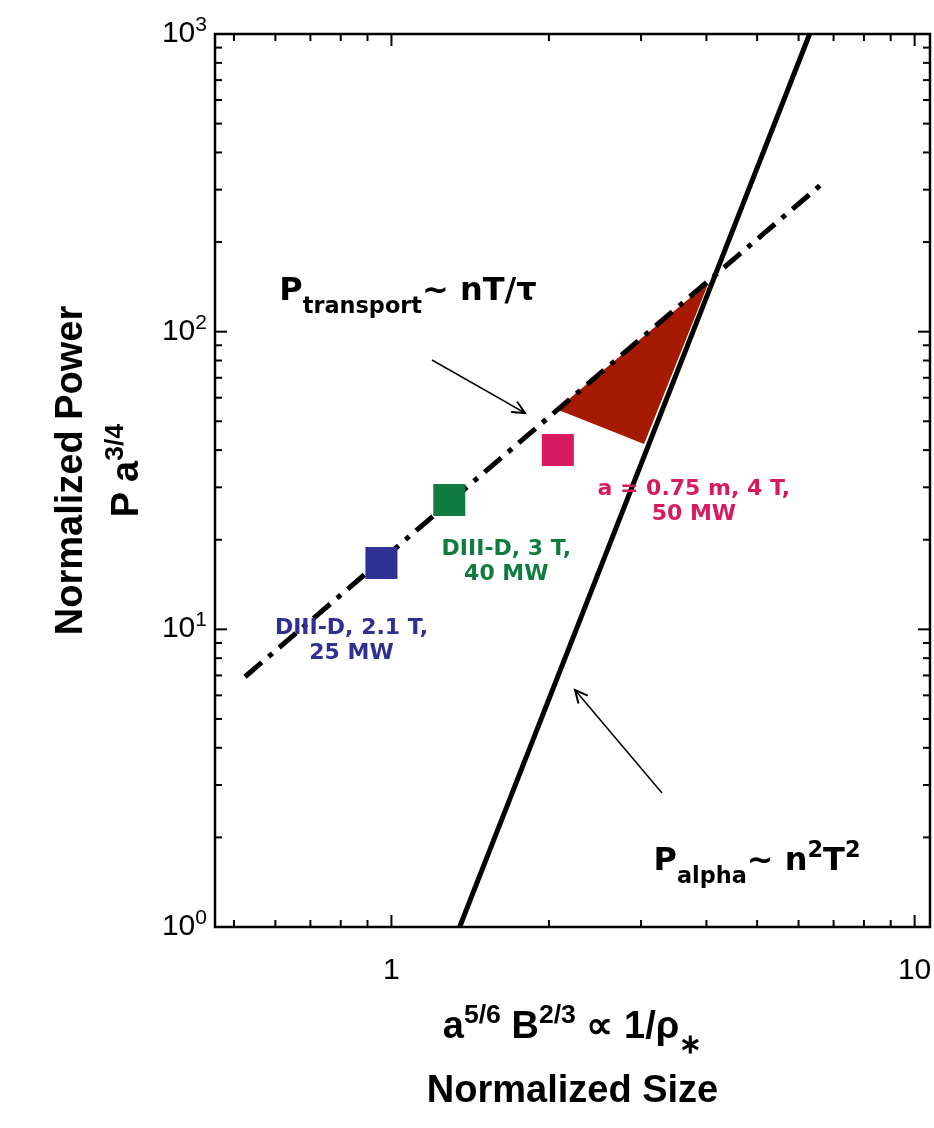  What do you see at coordinates (184, 922) in the screenshot?
I see `y-tick-label: 10$^{0}$` at bounding box center [184, 922].